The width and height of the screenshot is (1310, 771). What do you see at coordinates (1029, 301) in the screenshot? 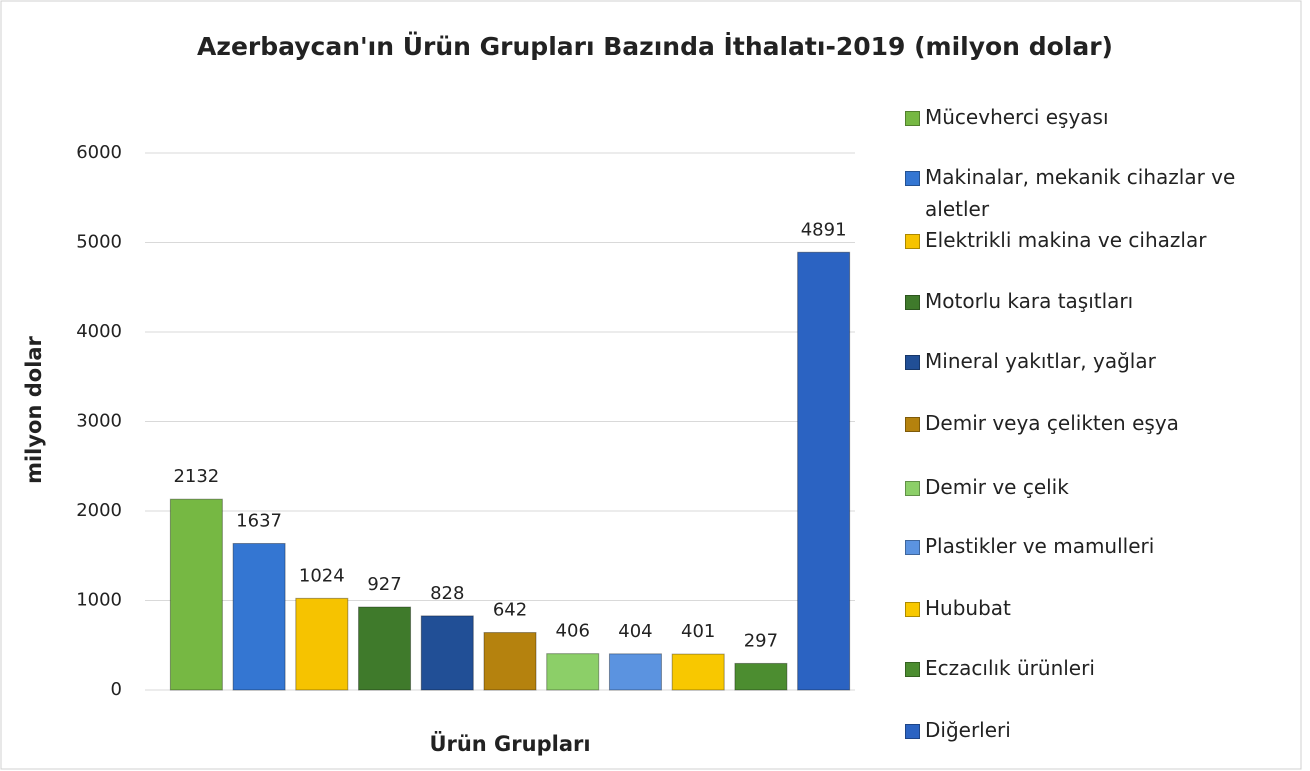
I see `legend-label: Motorlu kara taşıtları` at bounding box center [1029, 301].